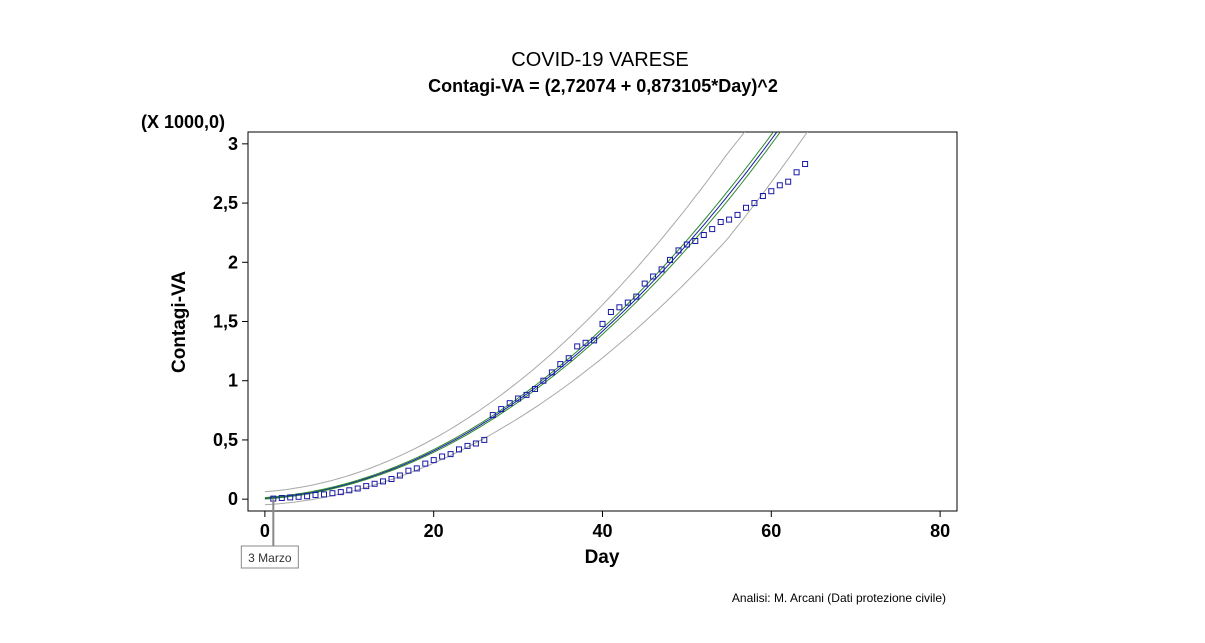  I want to click on y-tick-label: 1, so click(233, 381).